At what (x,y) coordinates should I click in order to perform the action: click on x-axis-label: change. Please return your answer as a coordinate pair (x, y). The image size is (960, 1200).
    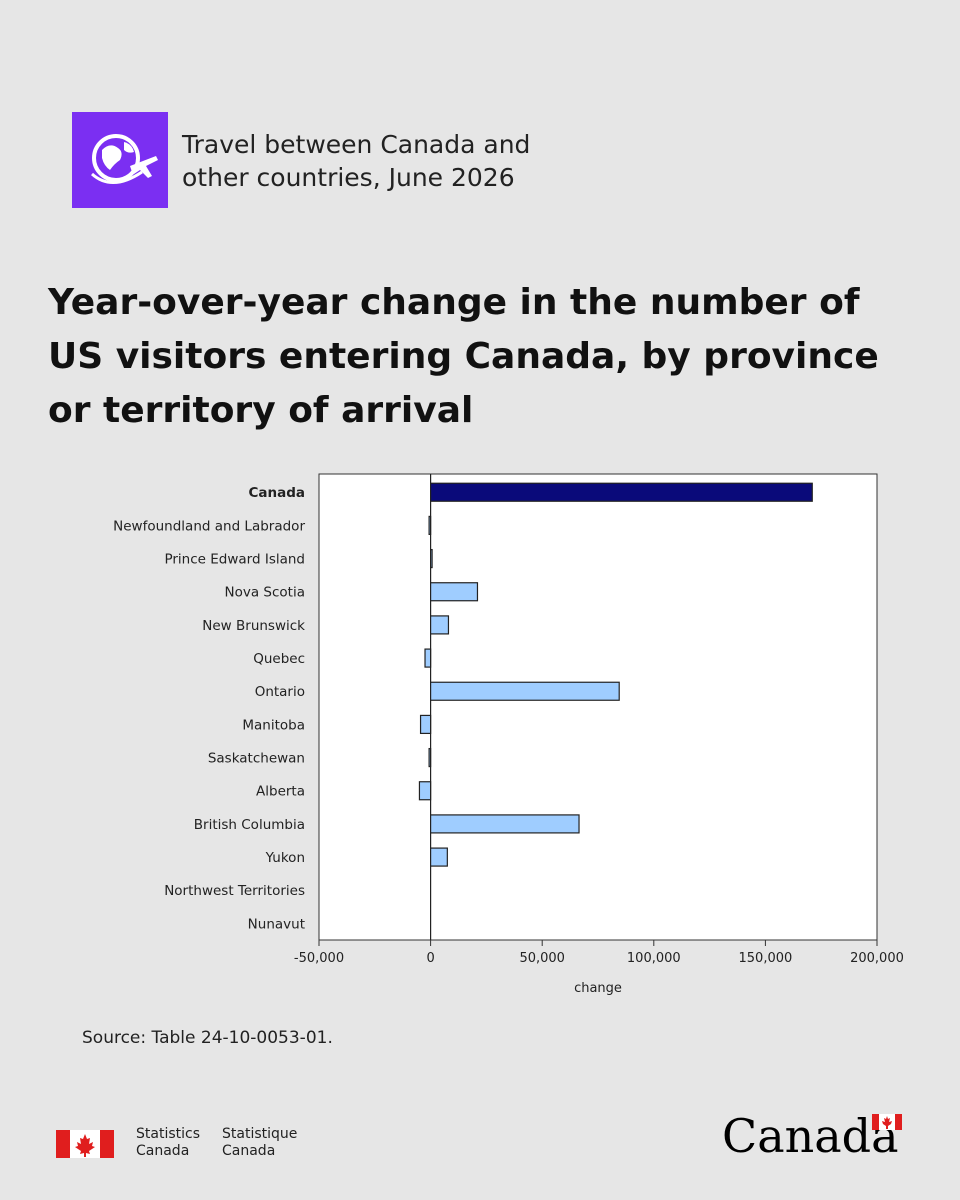
    Looking at the image, I should click on (598, 988).